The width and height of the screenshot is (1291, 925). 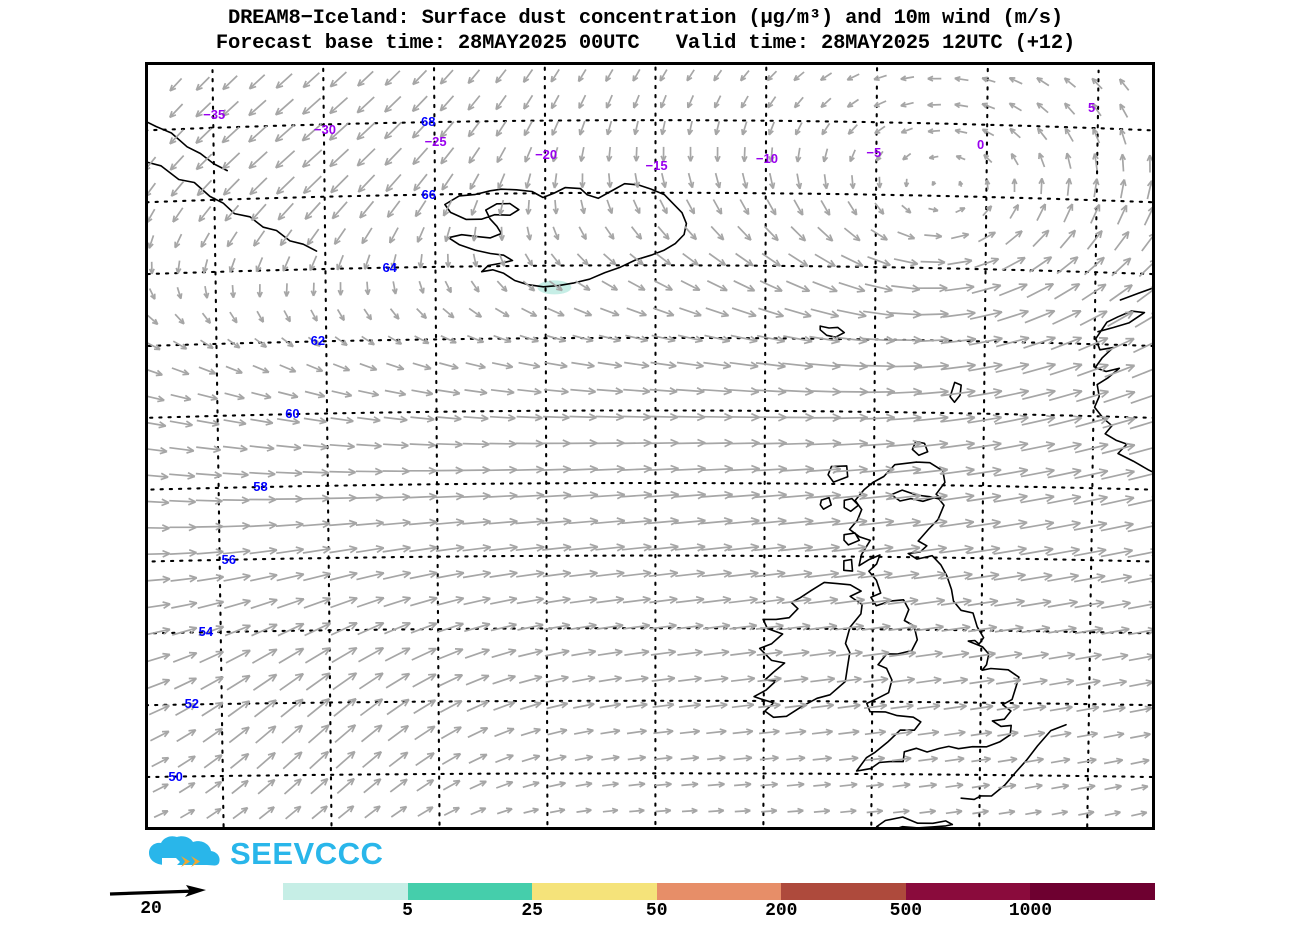 I want to click on latitude-label: 54, so click(x=206, y=632).